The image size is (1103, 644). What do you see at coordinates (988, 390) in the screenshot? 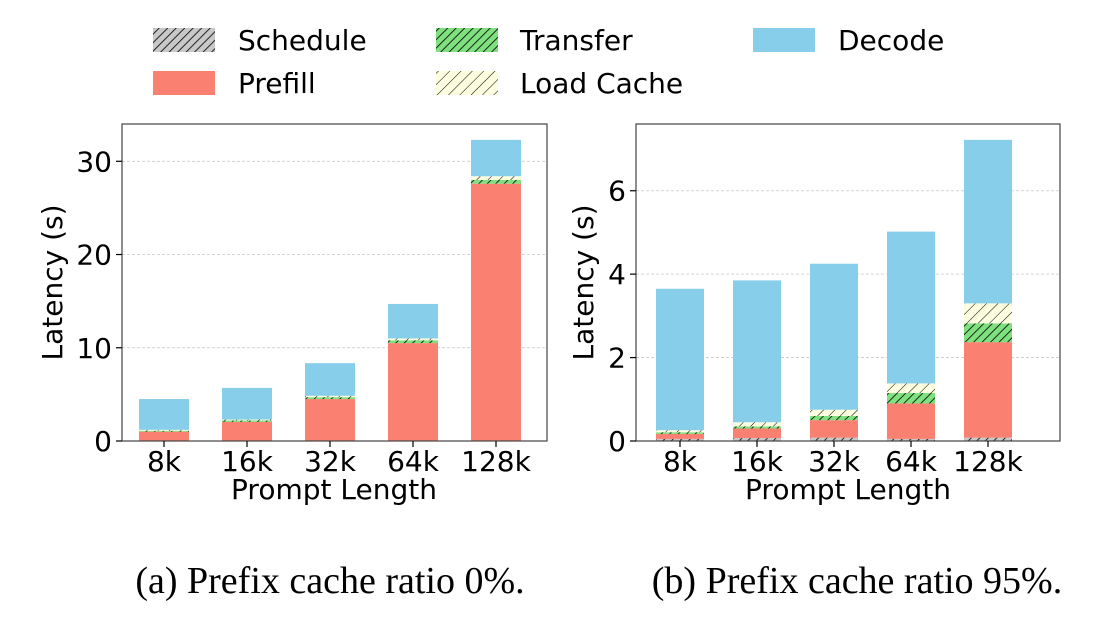
I see `bar-b-128k-prefill` at bounding box center [988, 390].